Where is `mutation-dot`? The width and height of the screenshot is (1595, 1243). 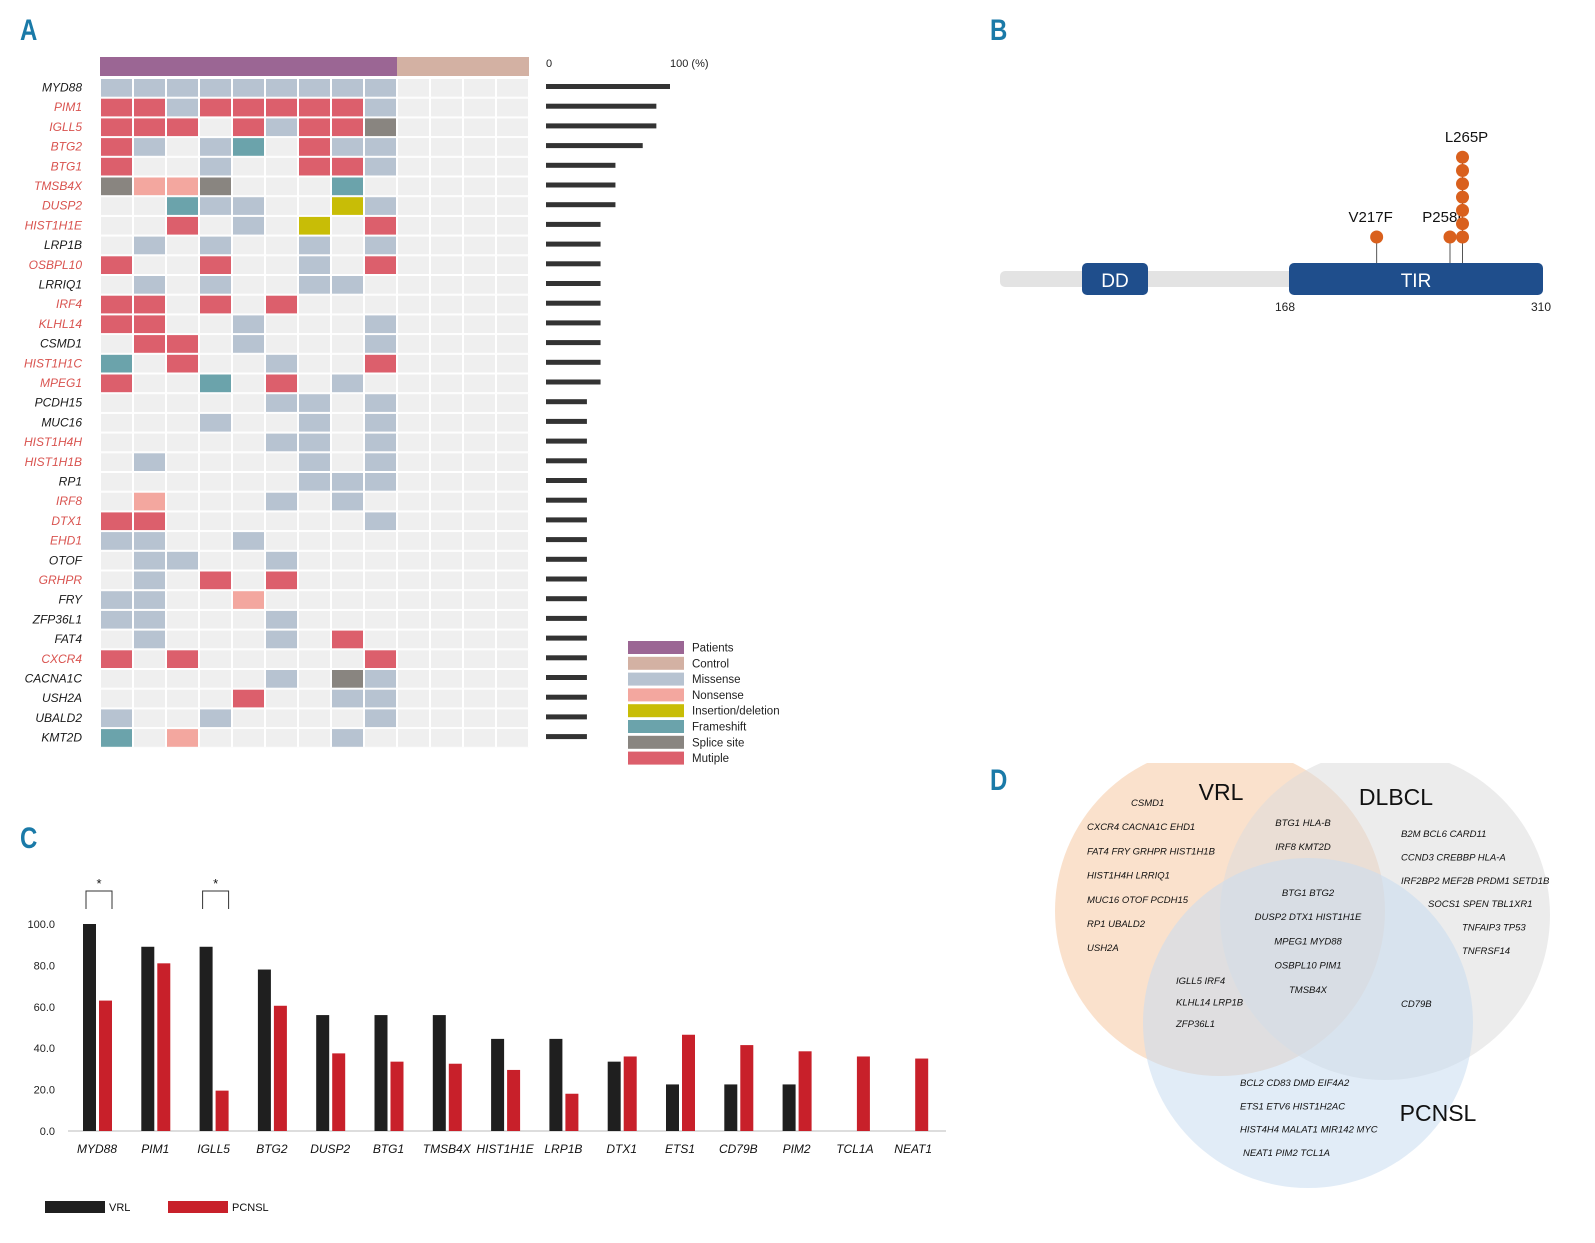 mutation-dot is located at coordinates (1463, 157).